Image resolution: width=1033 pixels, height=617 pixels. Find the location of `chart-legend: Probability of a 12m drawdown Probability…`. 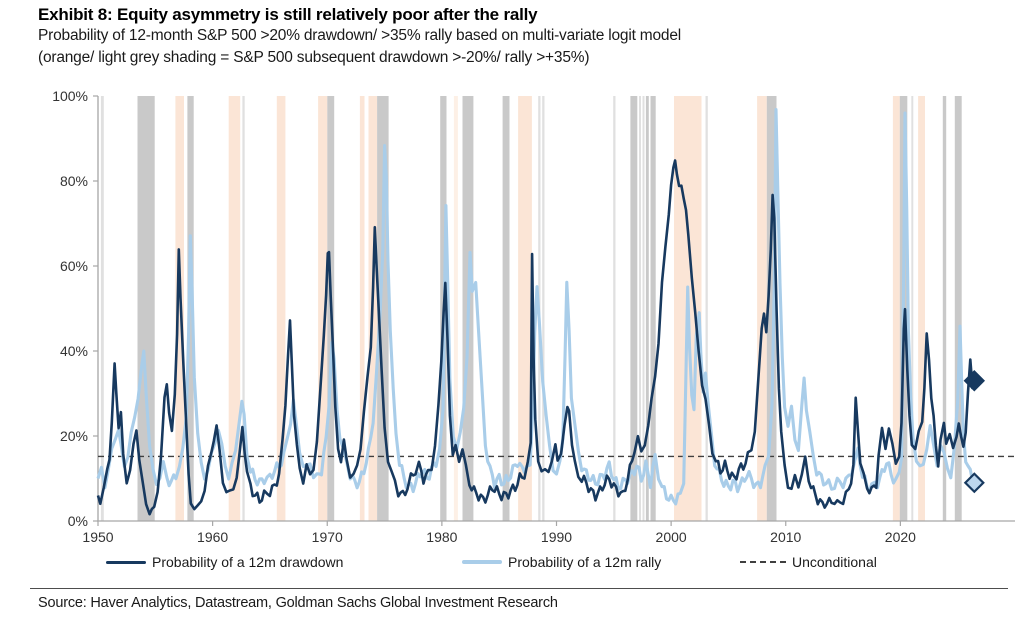

chart-legend: Probability of a 12m drawdown Probability… is located at coordinates (516, 563).